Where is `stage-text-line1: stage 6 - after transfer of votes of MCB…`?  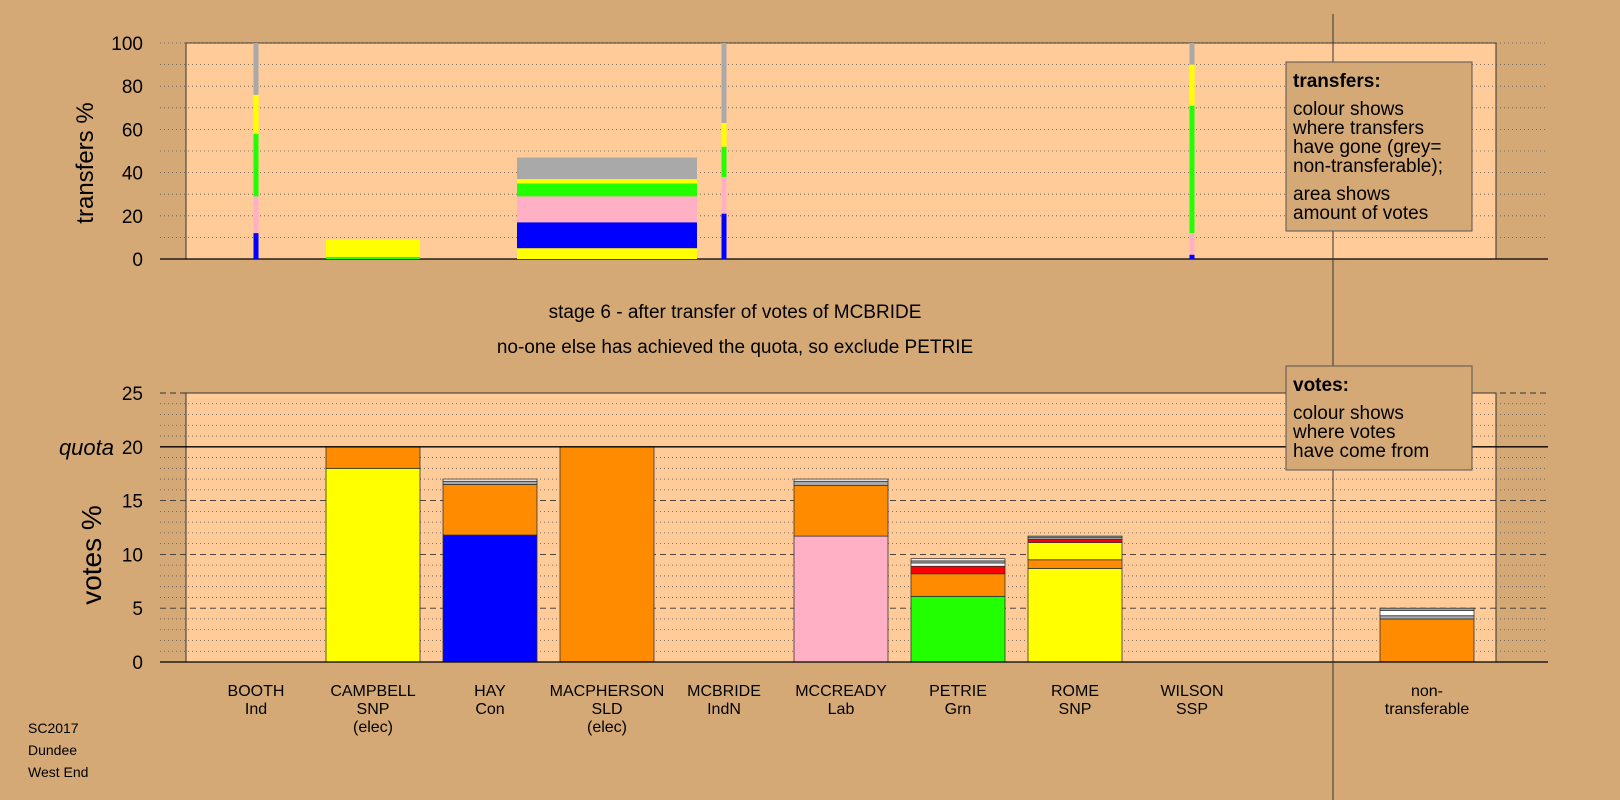
stage-text-line1: stage 6 - after transfer of votes of MCB… is located at coordinates (735, 312).